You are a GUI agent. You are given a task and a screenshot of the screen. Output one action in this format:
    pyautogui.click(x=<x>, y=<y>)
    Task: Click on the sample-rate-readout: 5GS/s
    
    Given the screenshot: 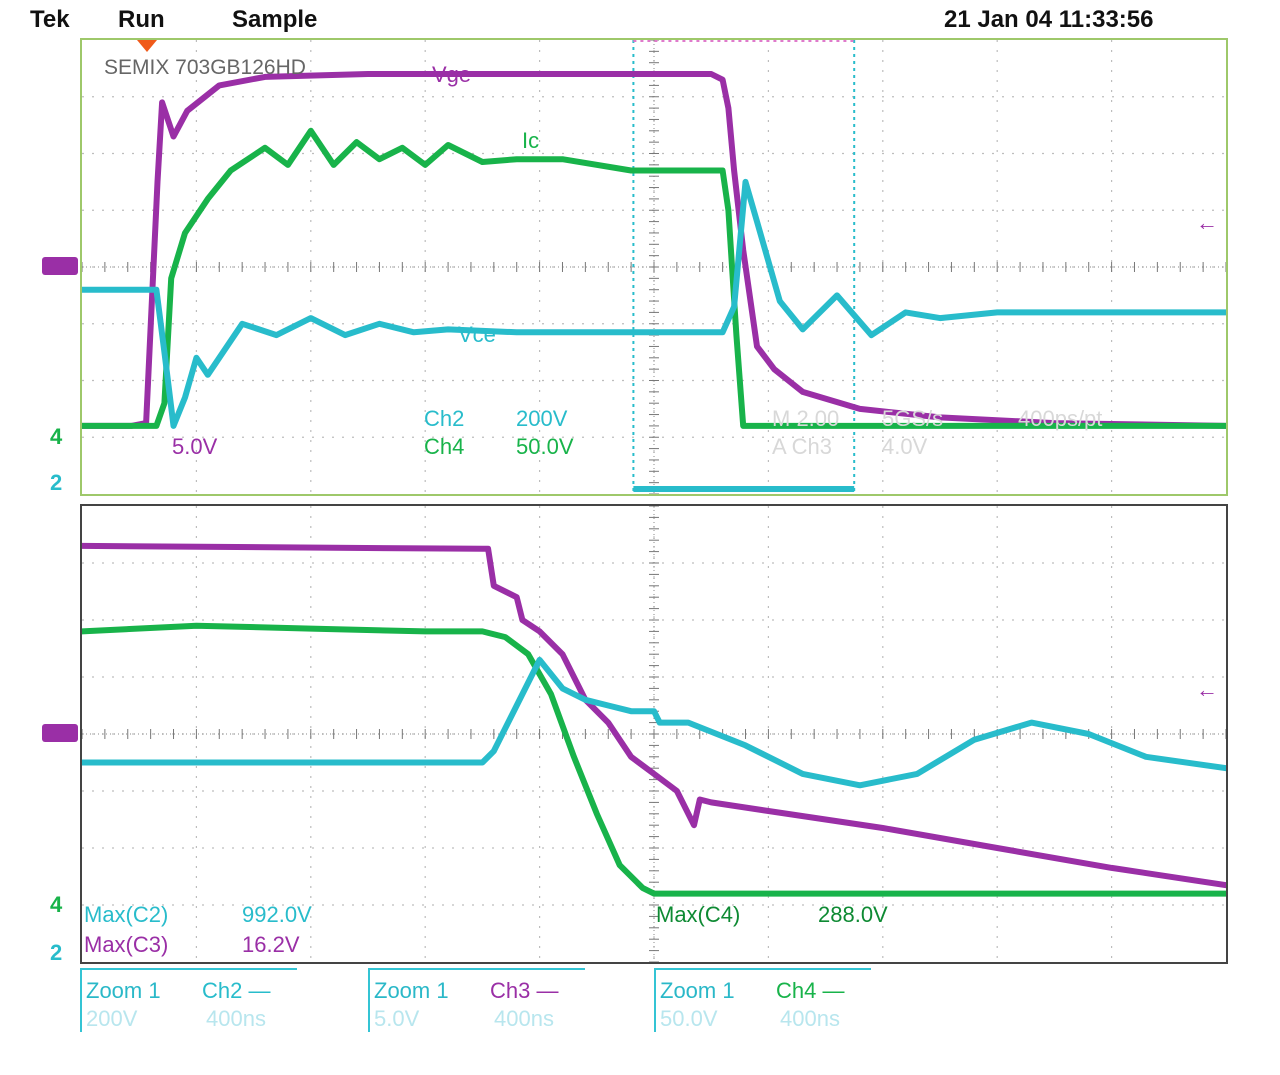 What is the action you would take?
    pyautogui.click(x=913, y=418)
    